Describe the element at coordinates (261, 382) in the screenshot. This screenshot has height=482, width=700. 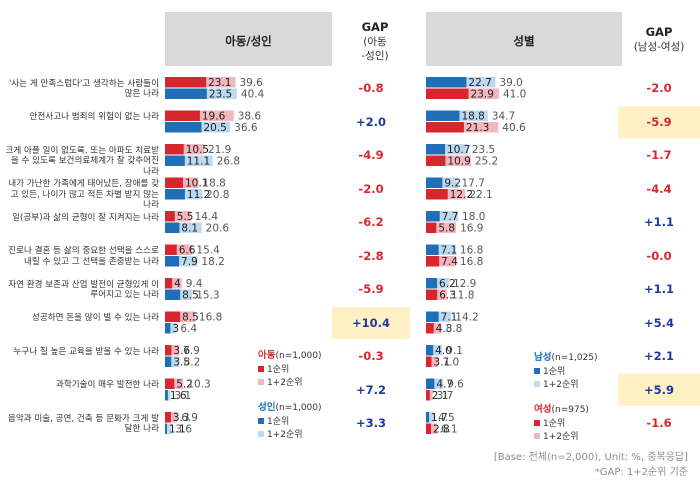
I see `legend-swatch-red-light` at that location.